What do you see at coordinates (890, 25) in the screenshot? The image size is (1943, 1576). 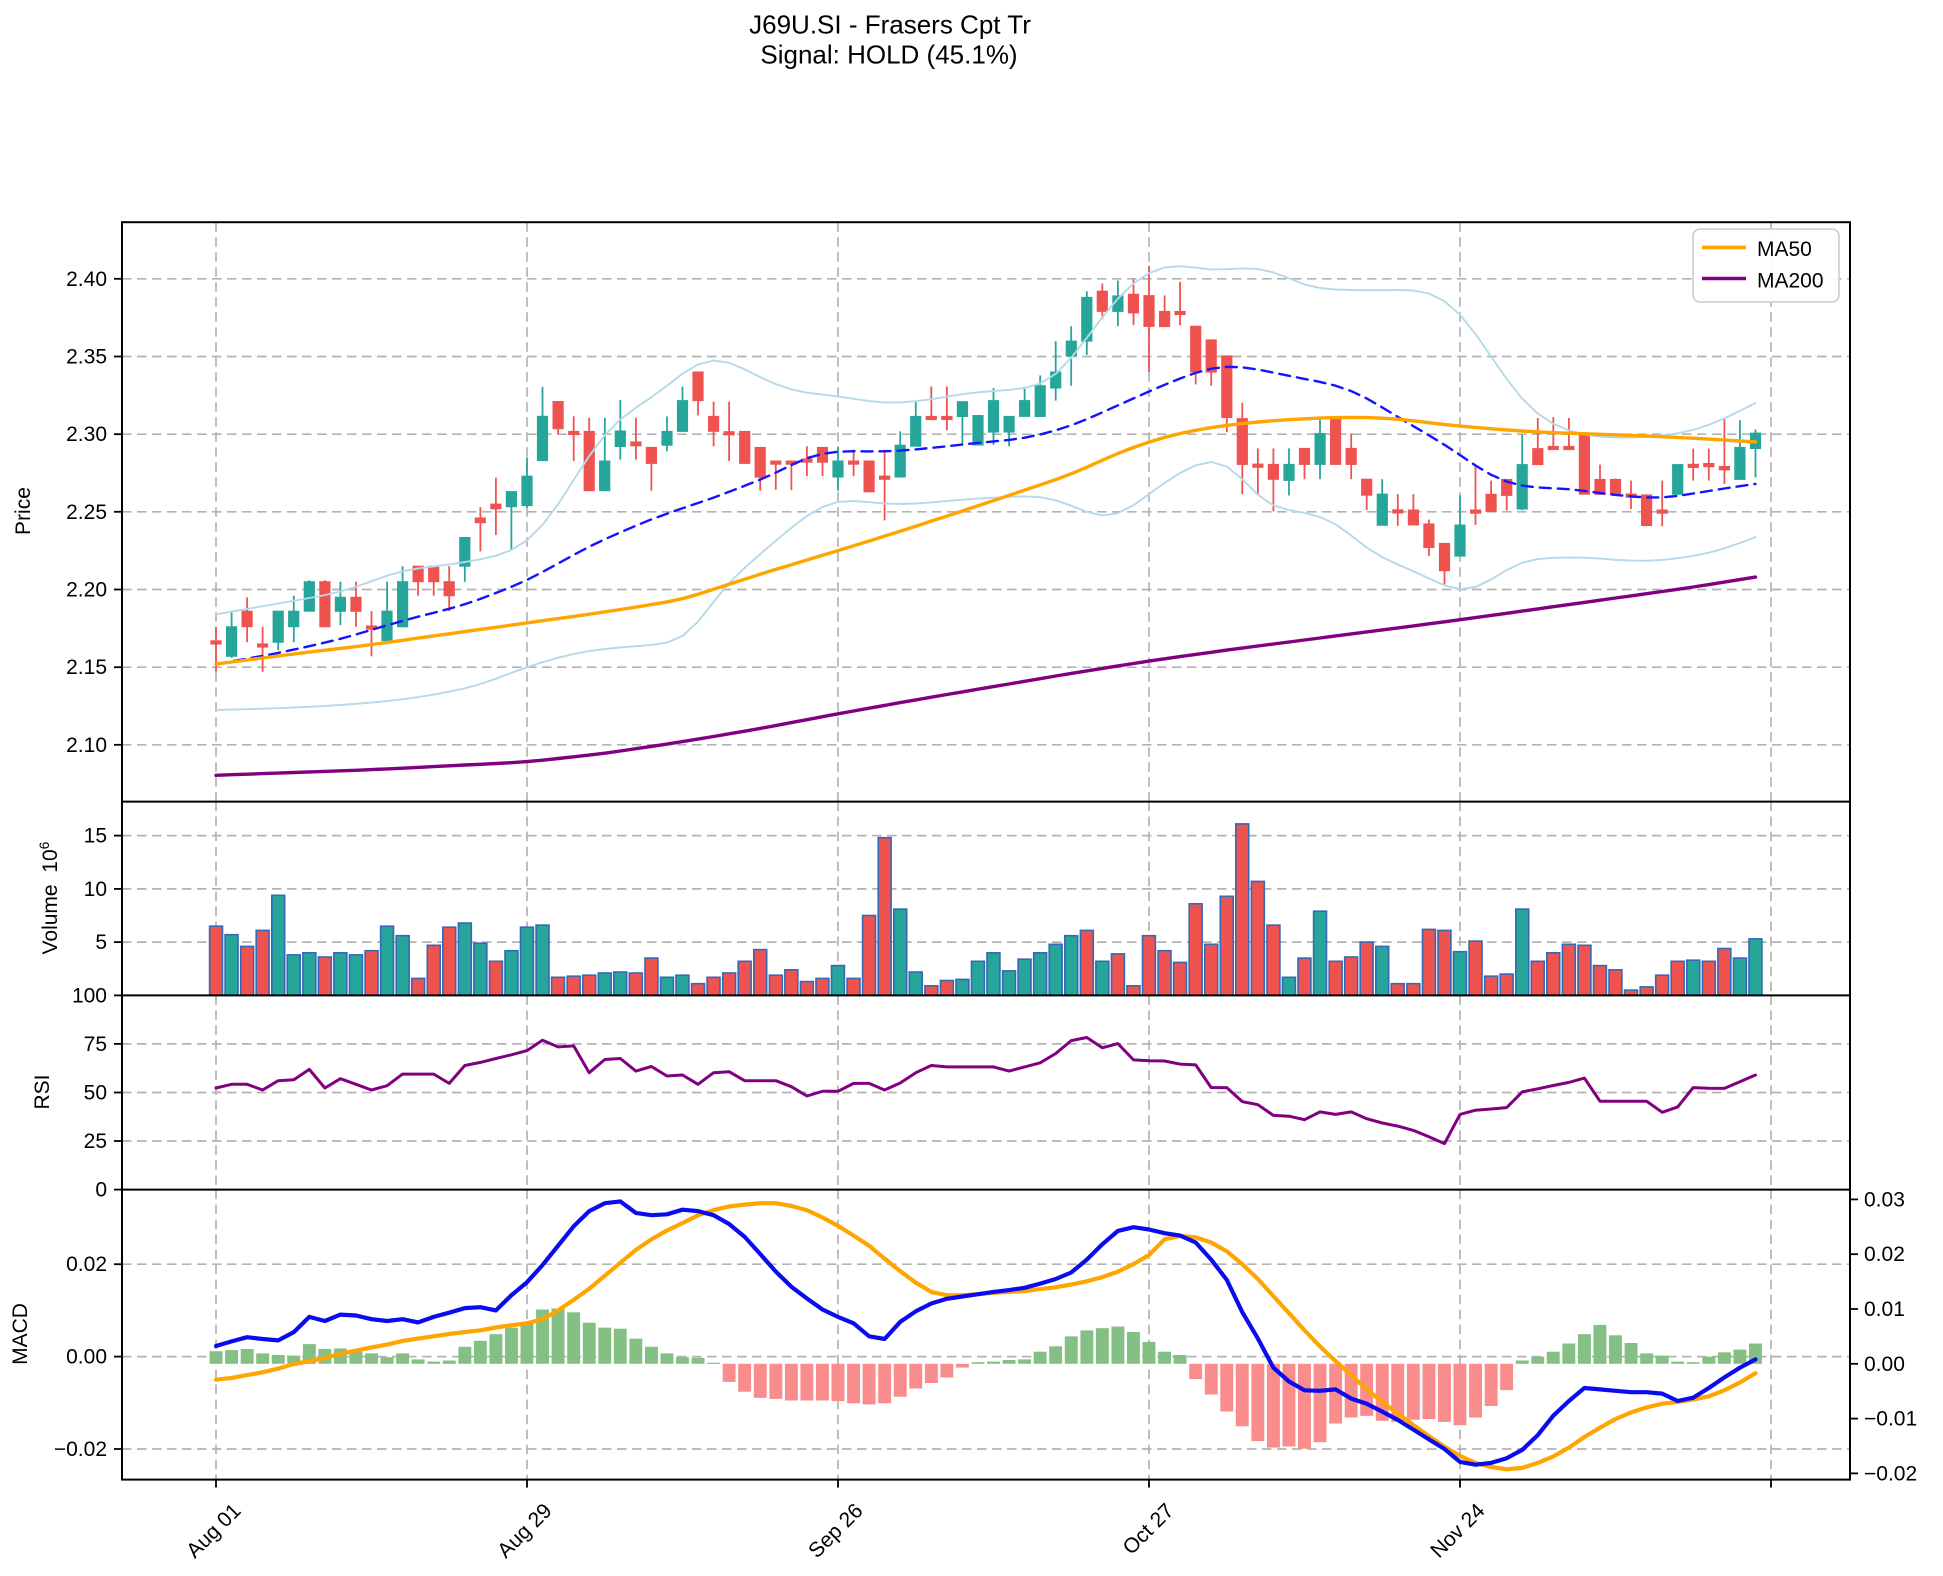 I see `svg-text: J69U.SI - Frasers Cpt Tr` at bounding box center [890, 25].